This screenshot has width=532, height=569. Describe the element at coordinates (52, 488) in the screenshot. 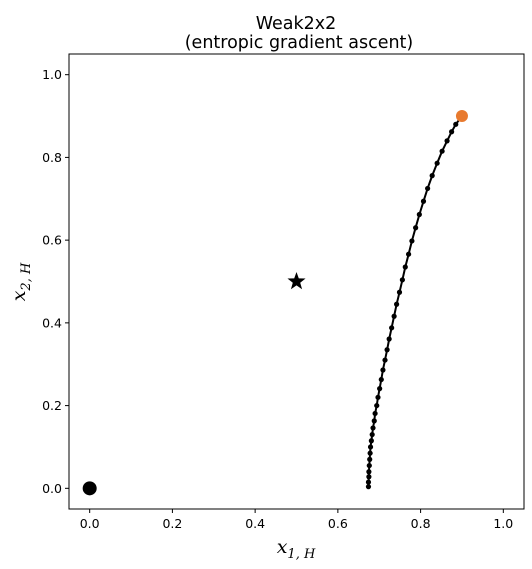

I see `y-tick-label: 0.0` at that location.